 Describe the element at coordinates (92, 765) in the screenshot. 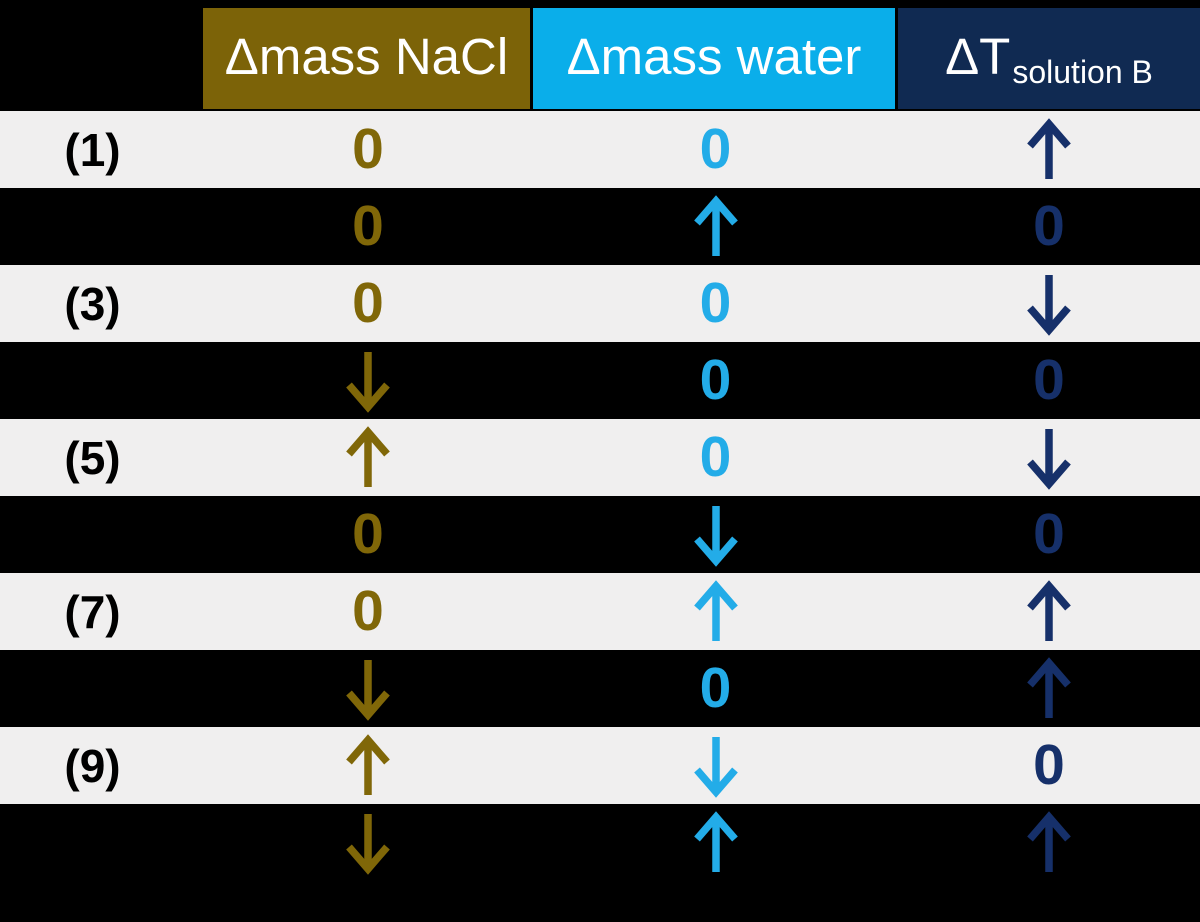

I see `row-label: (9)` at that location.